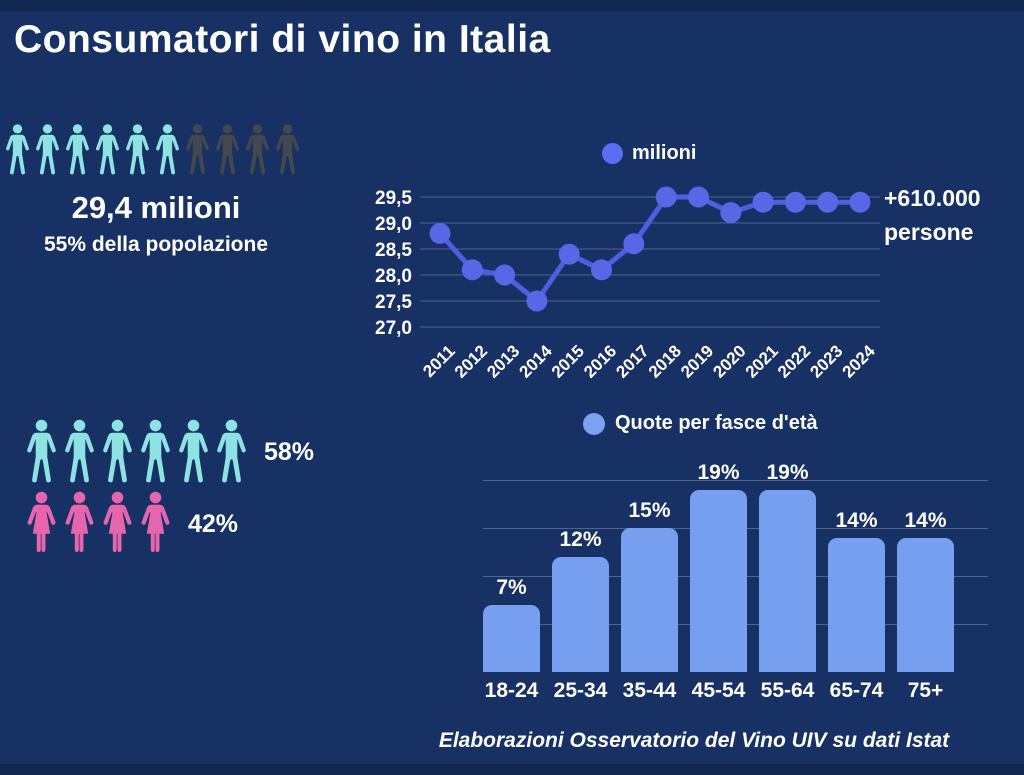 This screenshot has width=1024, height=775. What do you see at coordinates (665, 361) in the screenshot?
I see `x-tick-label: 2018` at bounding box center [665, 361].